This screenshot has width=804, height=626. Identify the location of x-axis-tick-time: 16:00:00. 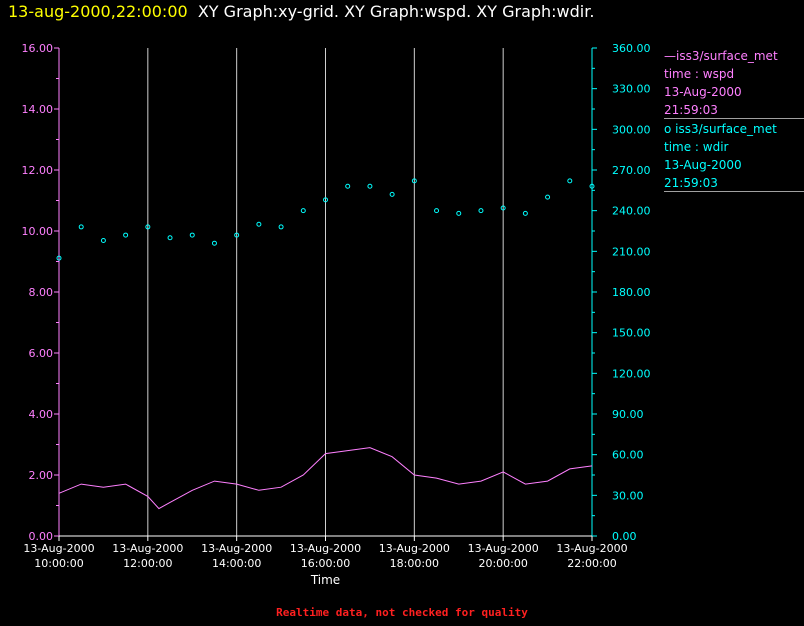
(325, 563).